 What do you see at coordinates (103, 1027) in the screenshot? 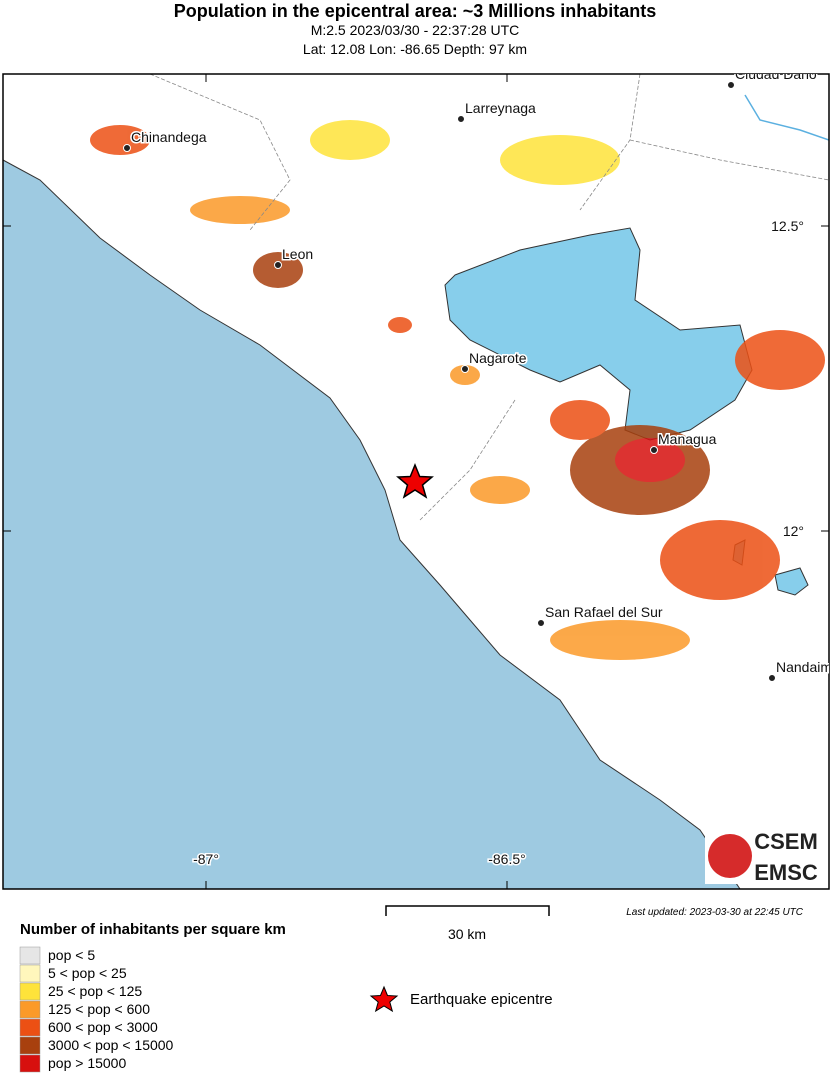
I see `legend-label: 600 < pop < 3000` at bounding box center [103, 1027].